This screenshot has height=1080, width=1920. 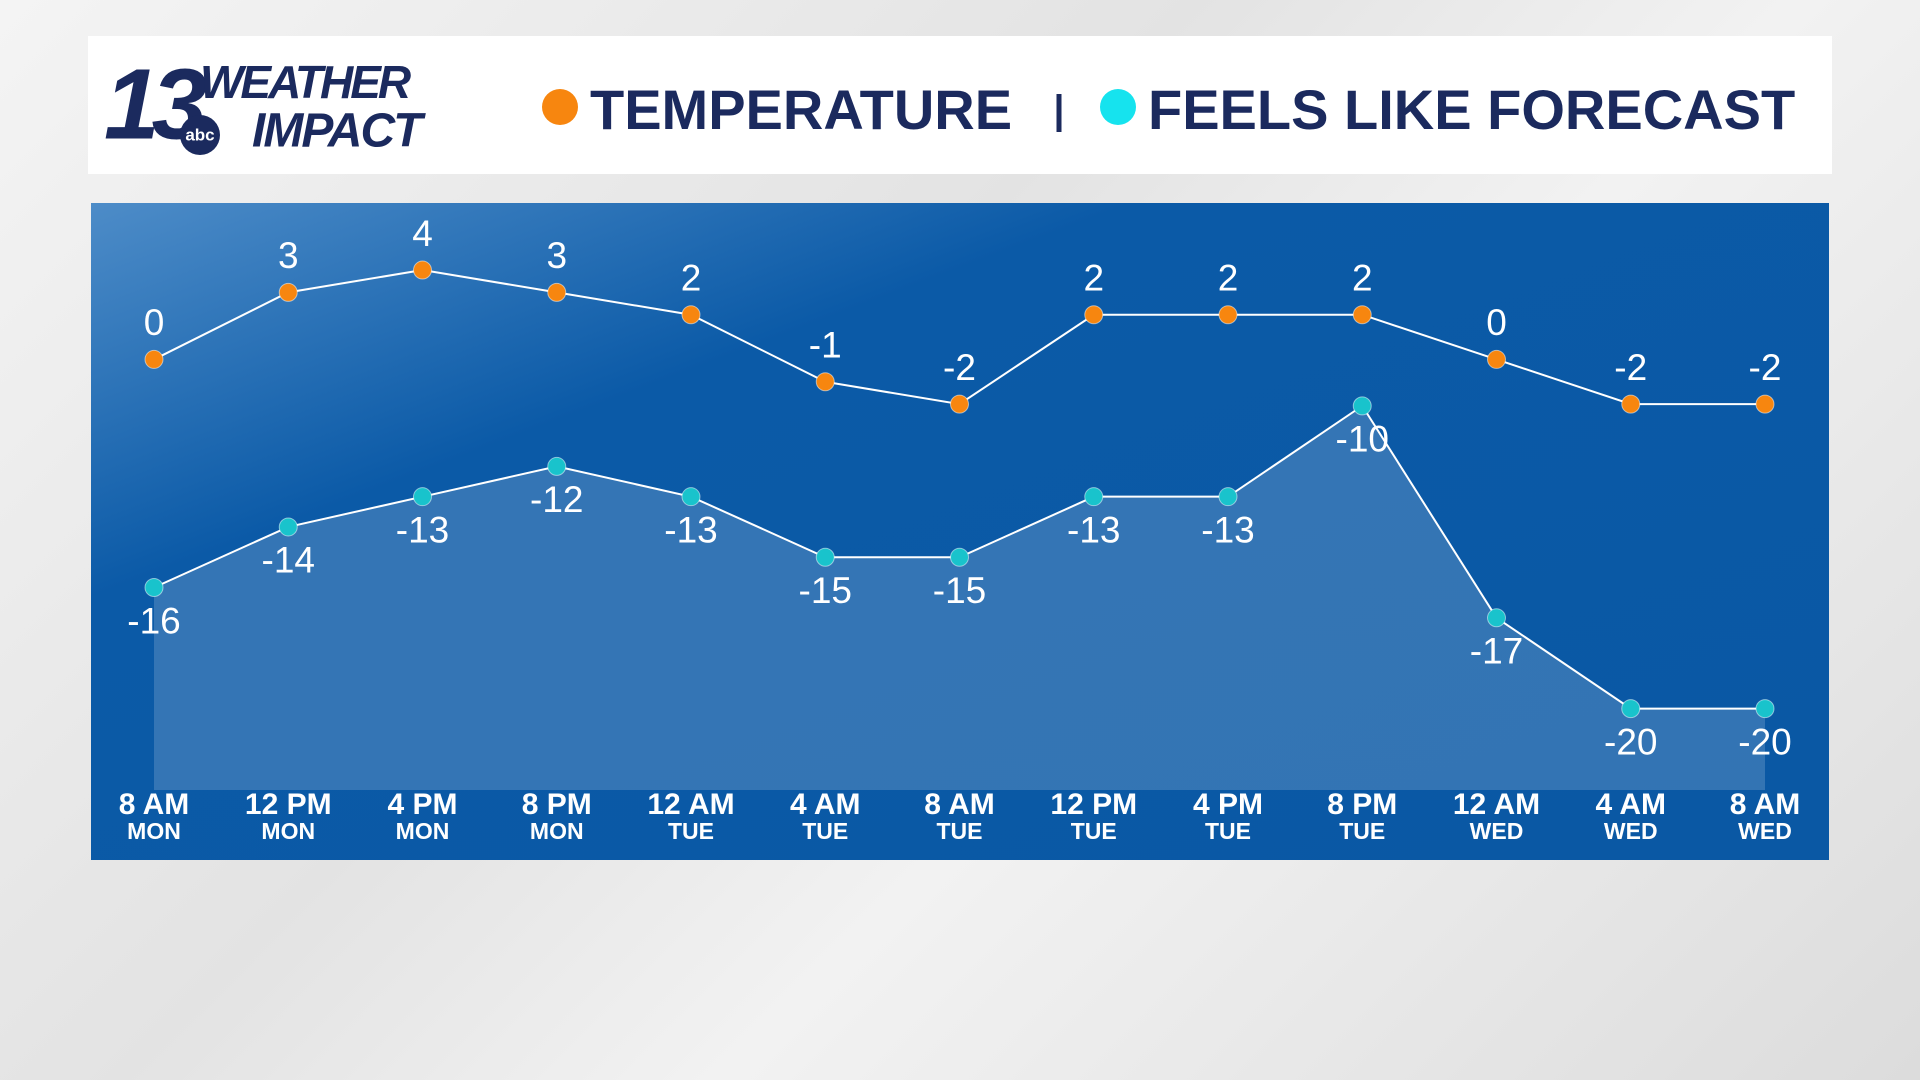 I want to click on data-label: -10, so click(x=1362, y=439).